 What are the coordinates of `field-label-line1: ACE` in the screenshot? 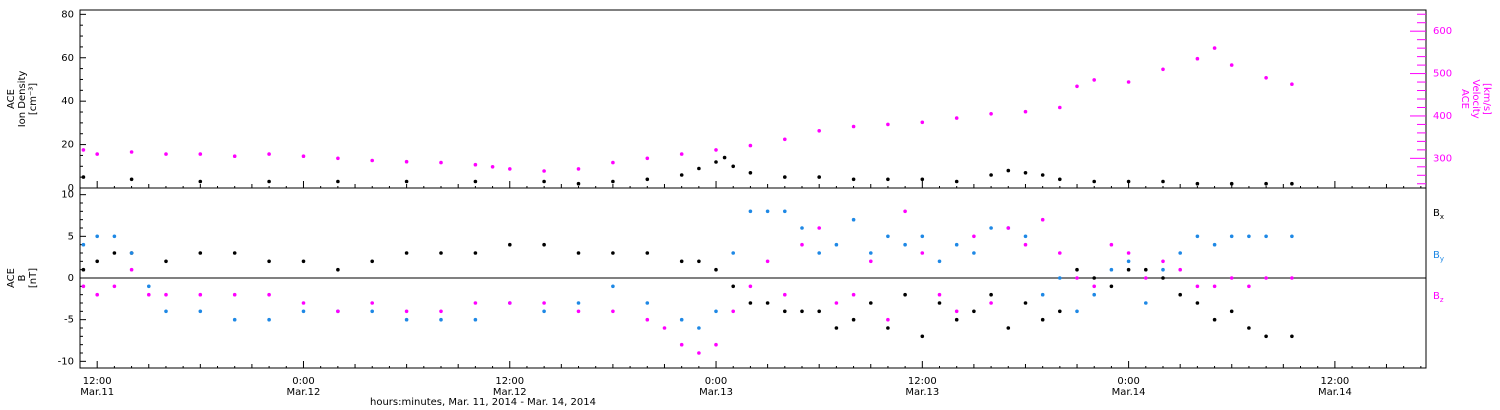 It's located at (11, 278).